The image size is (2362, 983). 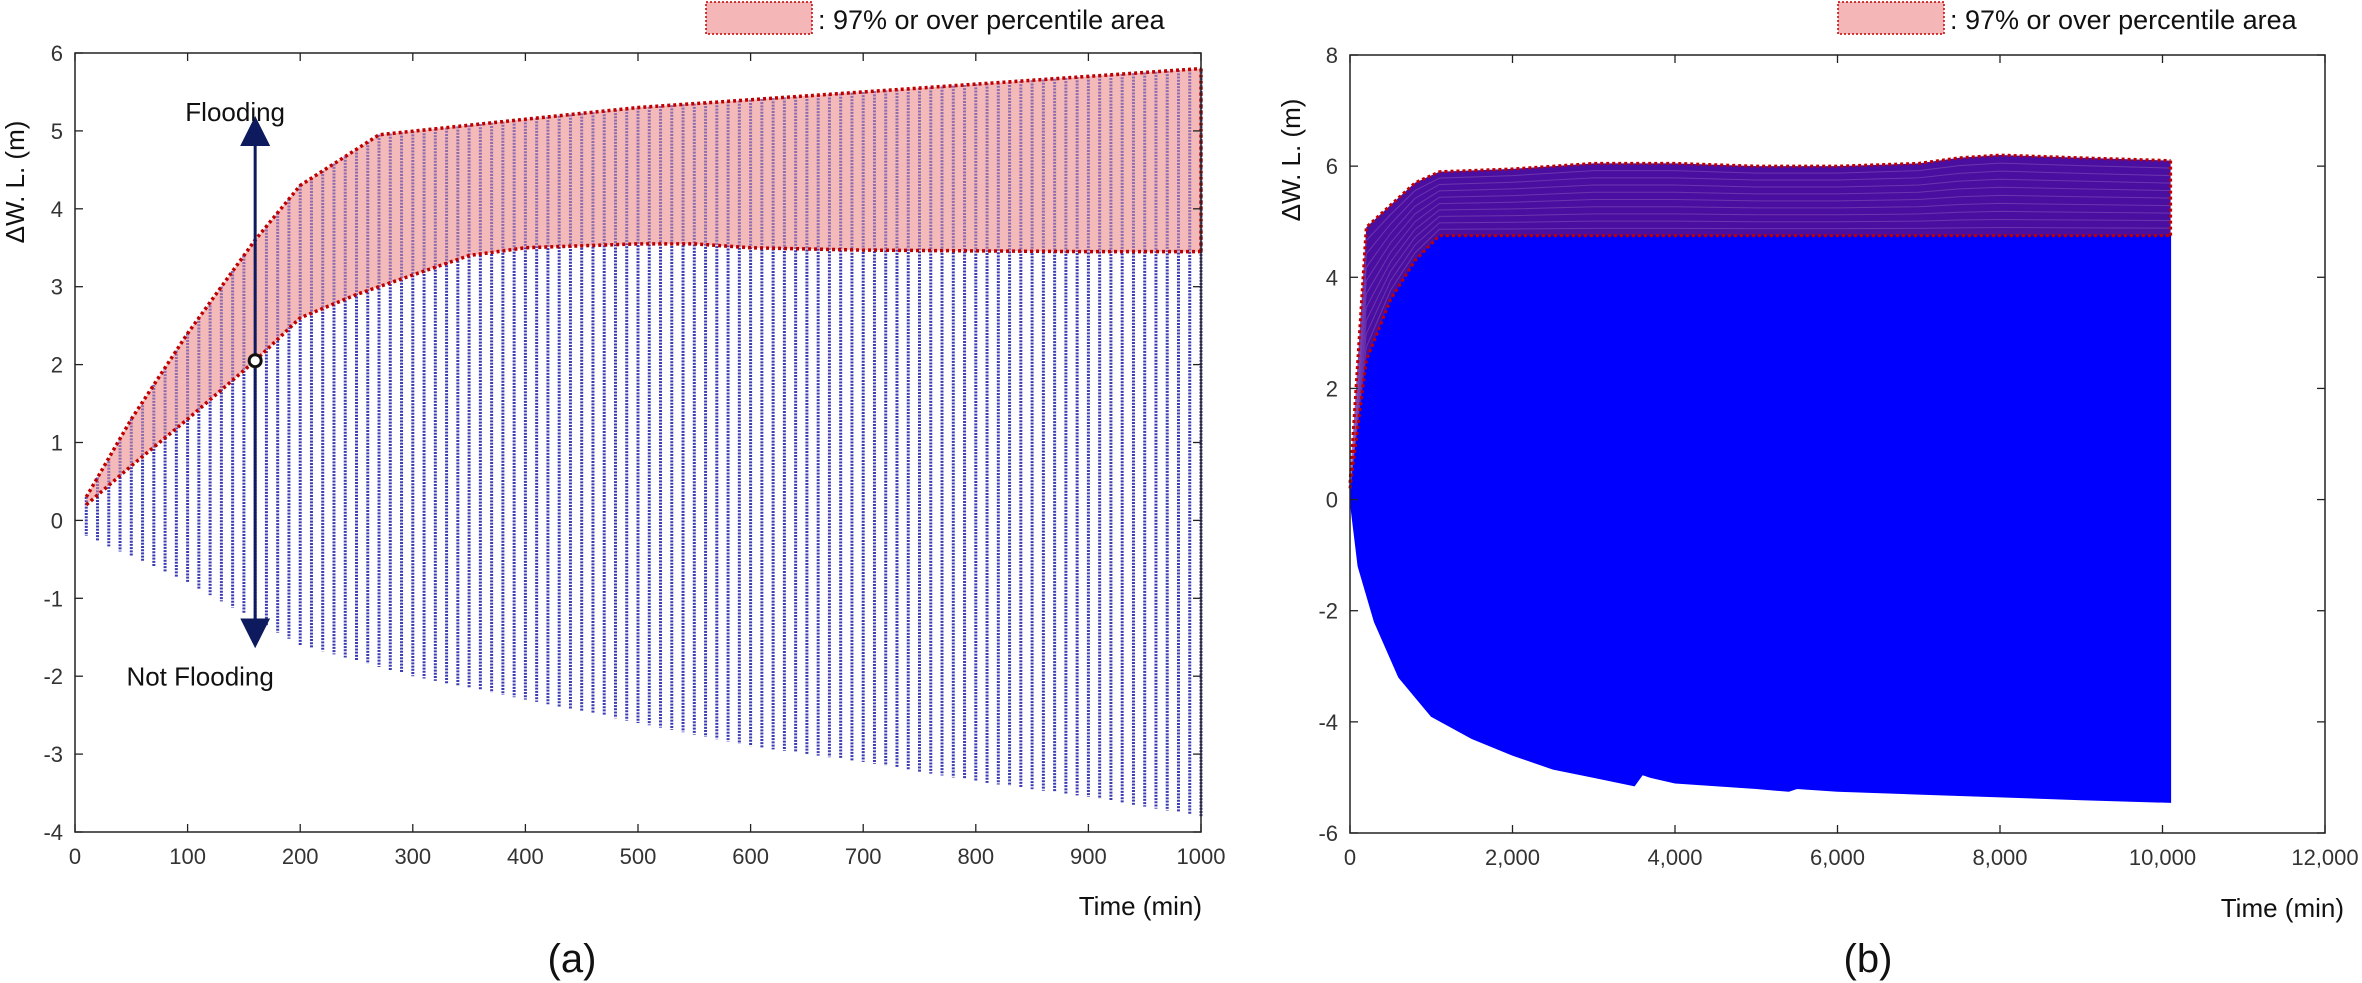 I want to click on y-tick-label-a: -2, so click(x=53, y=676).